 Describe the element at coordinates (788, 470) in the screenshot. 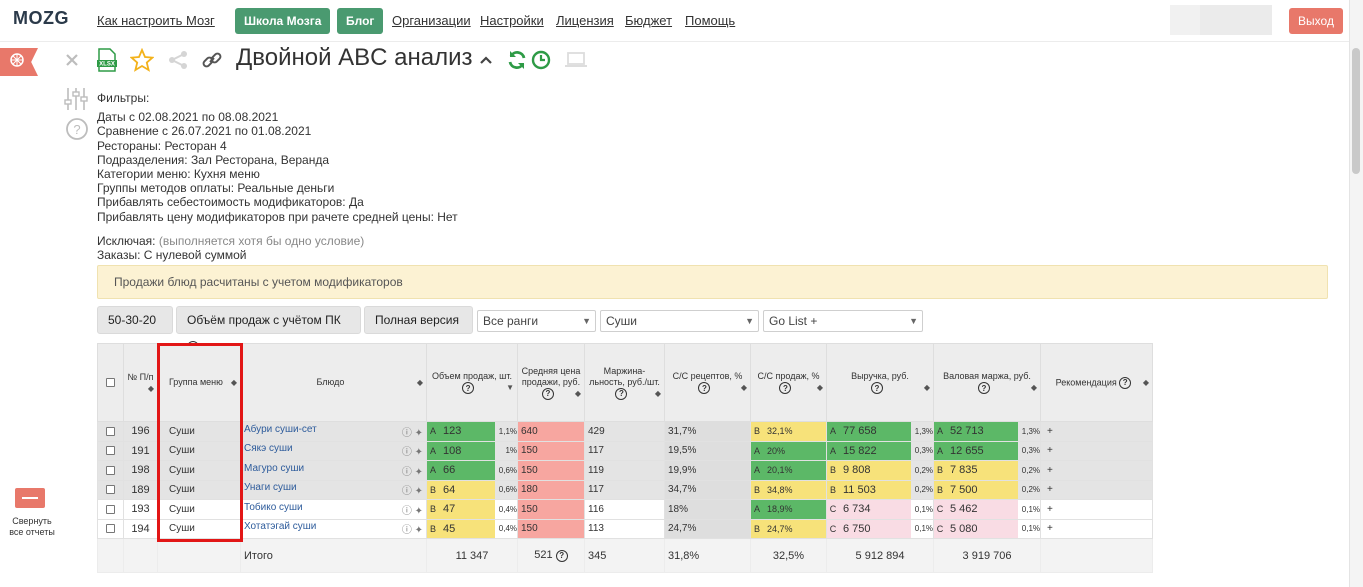

I see `row-cost-sales: A 20,1%` at that location.